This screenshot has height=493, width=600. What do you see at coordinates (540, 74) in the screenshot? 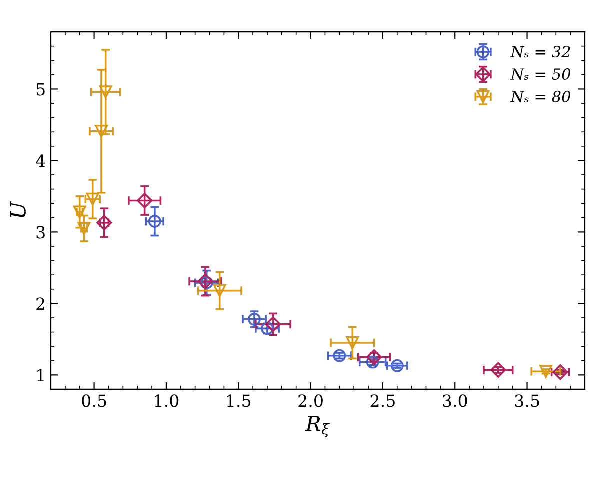
I see `legend-label: Nₛ = 50` at bounding box center [540, 74].